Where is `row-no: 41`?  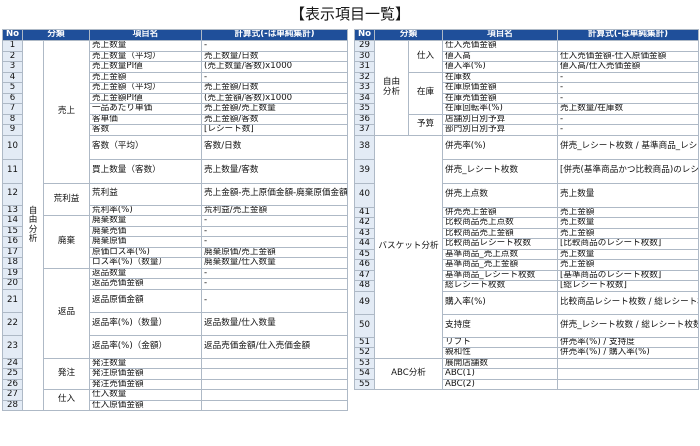
row-no: 41 is located at coordinates (364, 212).